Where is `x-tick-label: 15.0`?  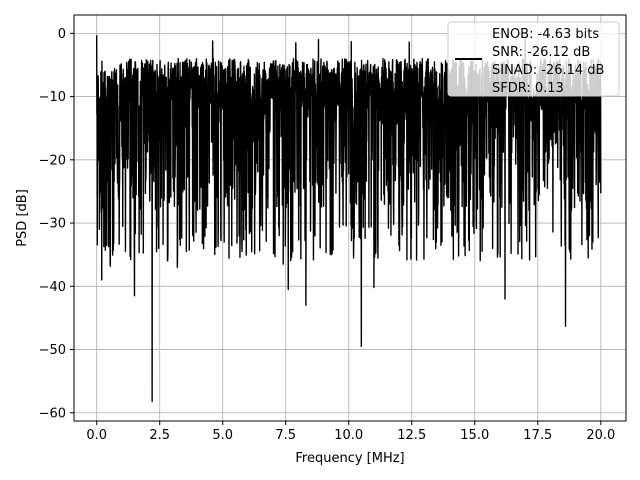
x-tick-label: 15.0 is located at coordinates (474, 435).